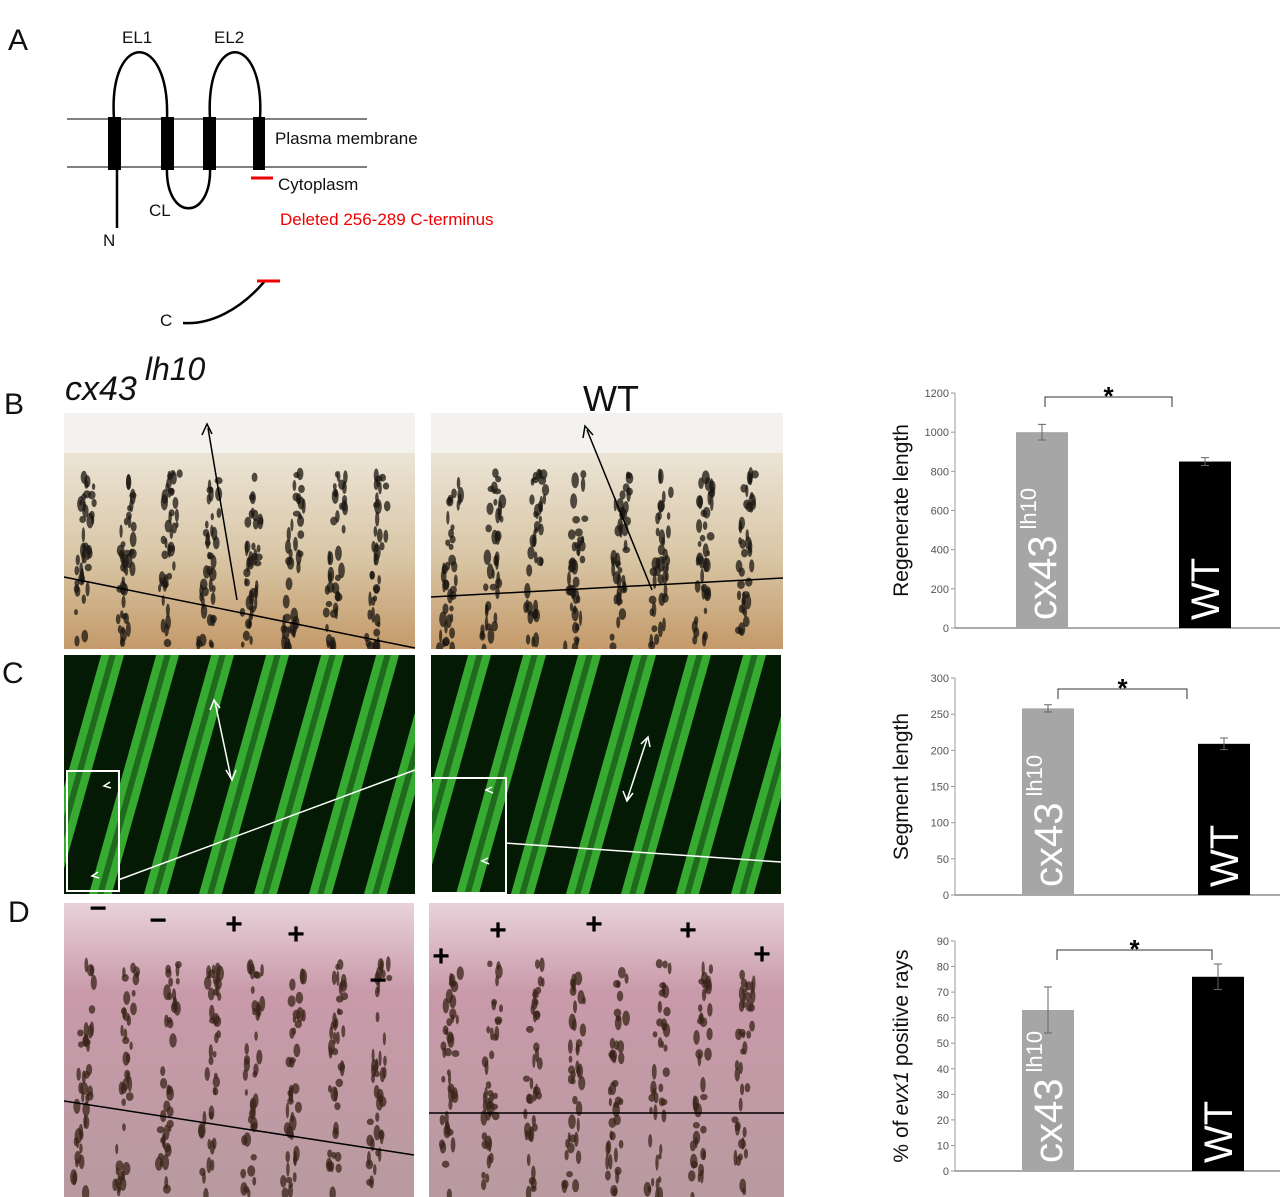 The height and width of the screenshot is (1197, 1280). Describe the element at coordinates (943, 1044) in the screenshot. I see `y-tick-label: 50` at that location.